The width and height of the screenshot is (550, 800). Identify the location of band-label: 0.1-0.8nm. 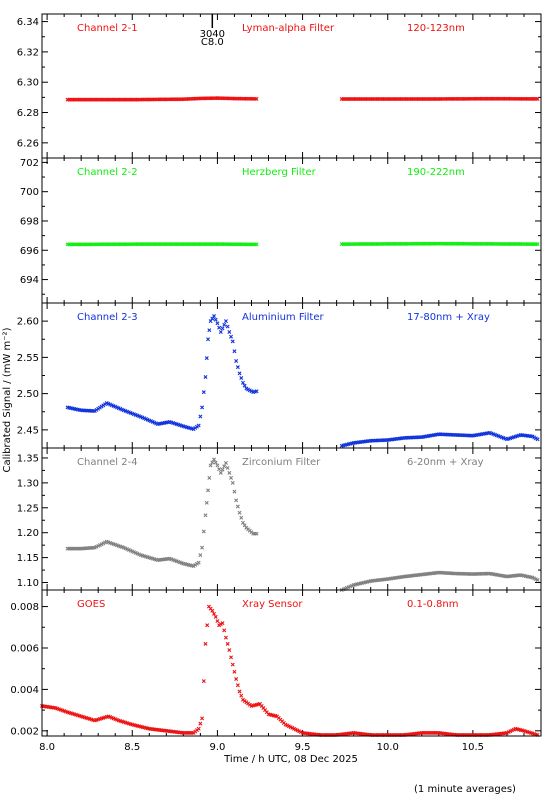
(433, 604).